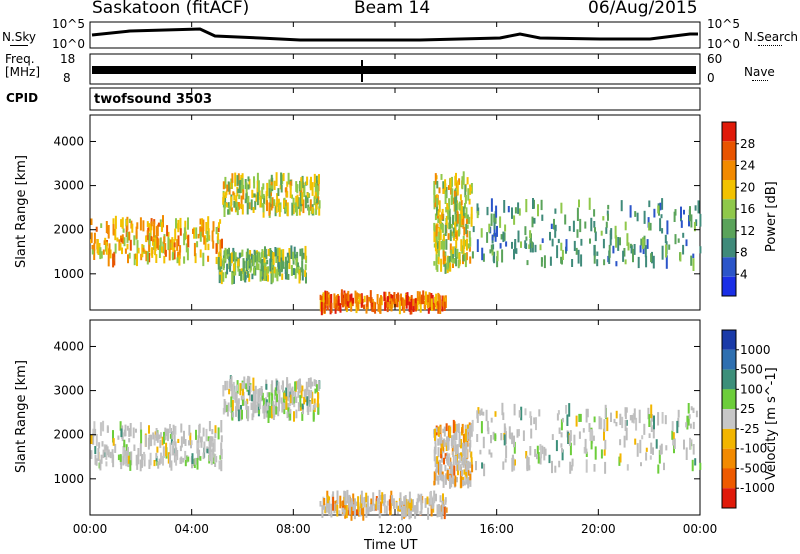  I want to click on xtick-label: 08:00, so click(293, 529).